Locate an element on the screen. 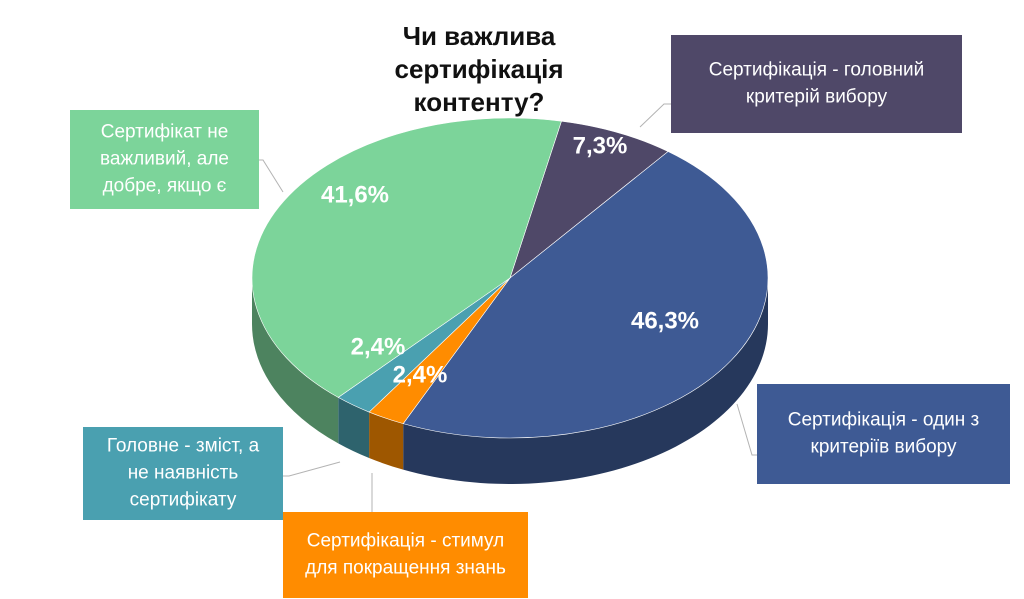  callout-box-0: Сертифікація - головний критерій вибору is located at coordinates (816, 84).